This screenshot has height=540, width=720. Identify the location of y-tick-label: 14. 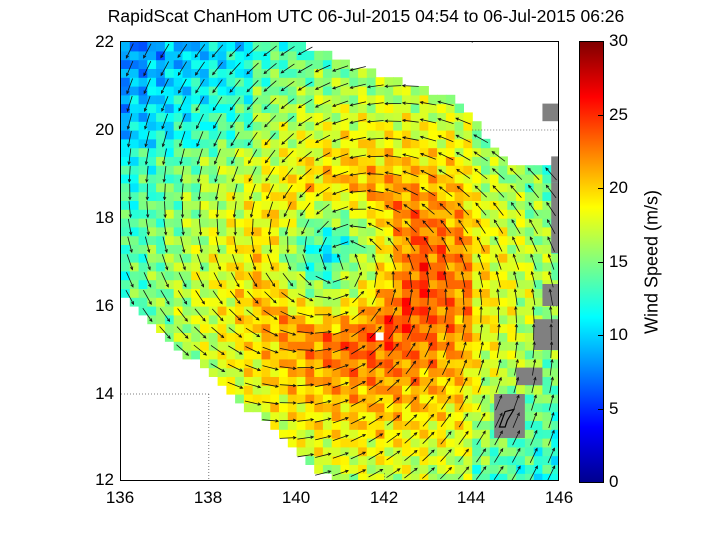
(104, 393).